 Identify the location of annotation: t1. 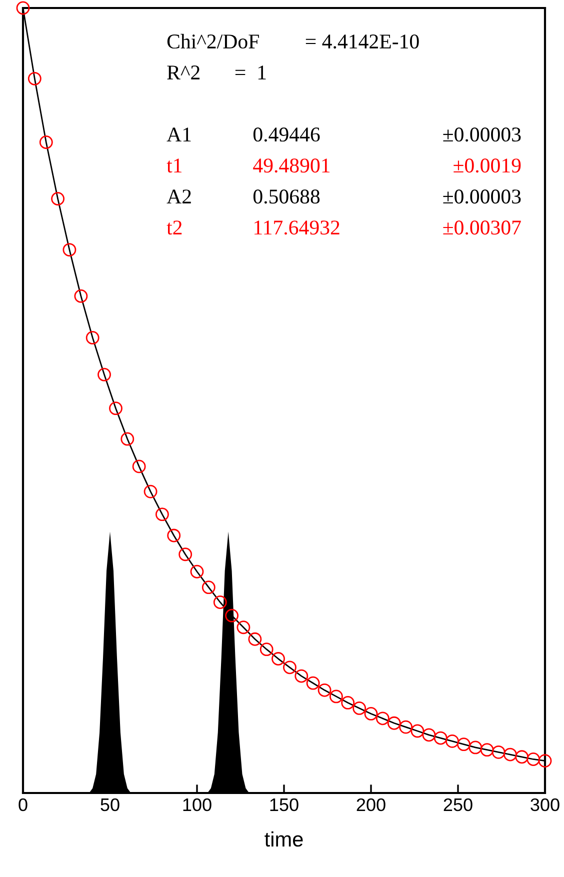
(174, 165).